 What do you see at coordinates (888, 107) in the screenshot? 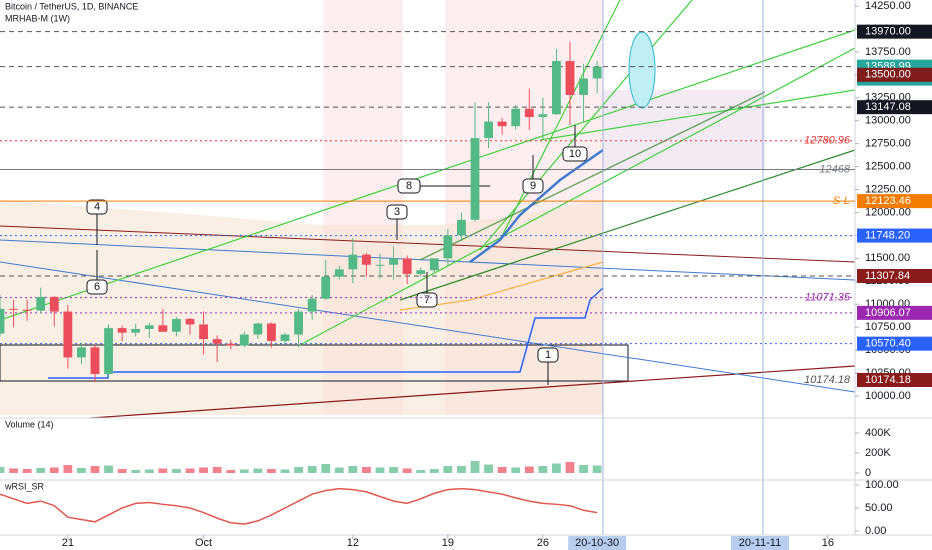
I see `price-label: 13147.08` at bounding box center [888, 107].